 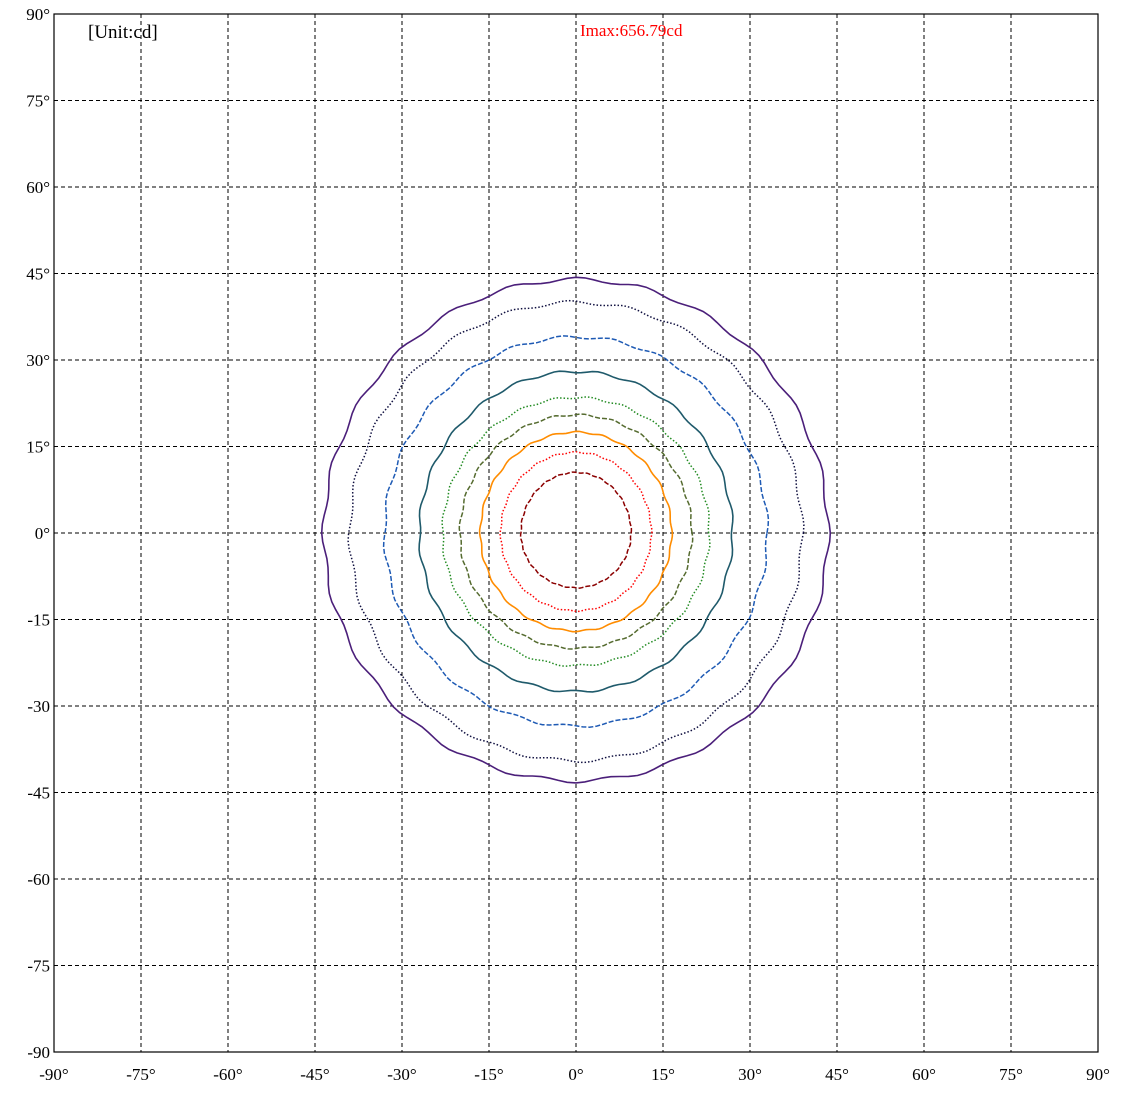 I want to click on y-tick-label: 45°, so click(x=38, y=274).